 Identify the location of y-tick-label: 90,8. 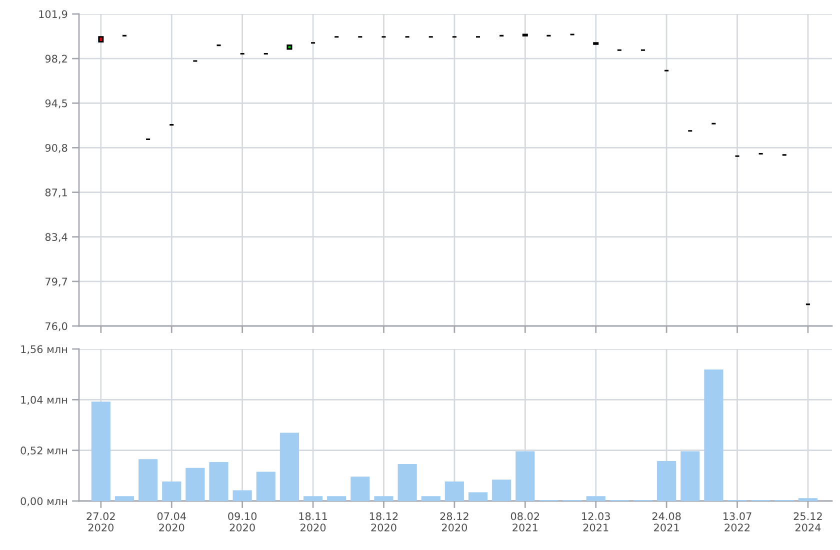
(56, 148).